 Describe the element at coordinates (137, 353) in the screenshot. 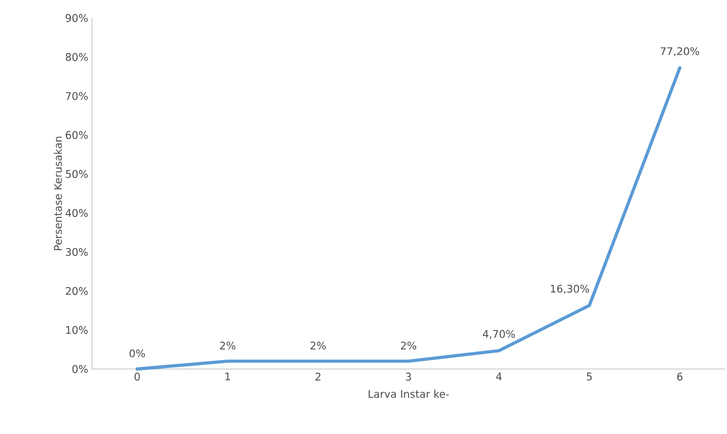

I see `data-label: 0%` at that location.